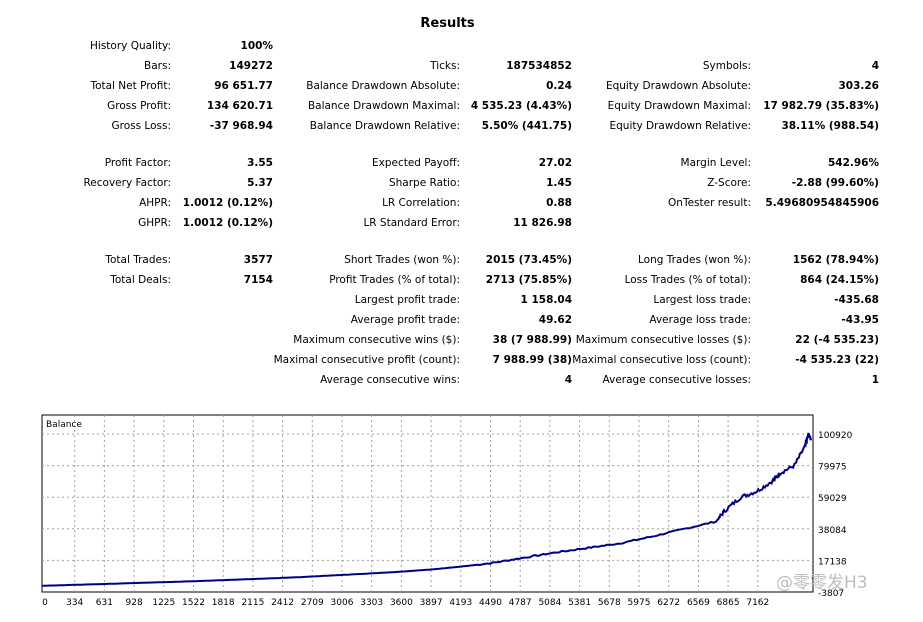 Image resolution: width=923 pixels, height=622 pixels. What do you see at coordinates (223, 603) in the screenshot?
I see `x-tick-label: 1818` at bounding box center [223, 603].